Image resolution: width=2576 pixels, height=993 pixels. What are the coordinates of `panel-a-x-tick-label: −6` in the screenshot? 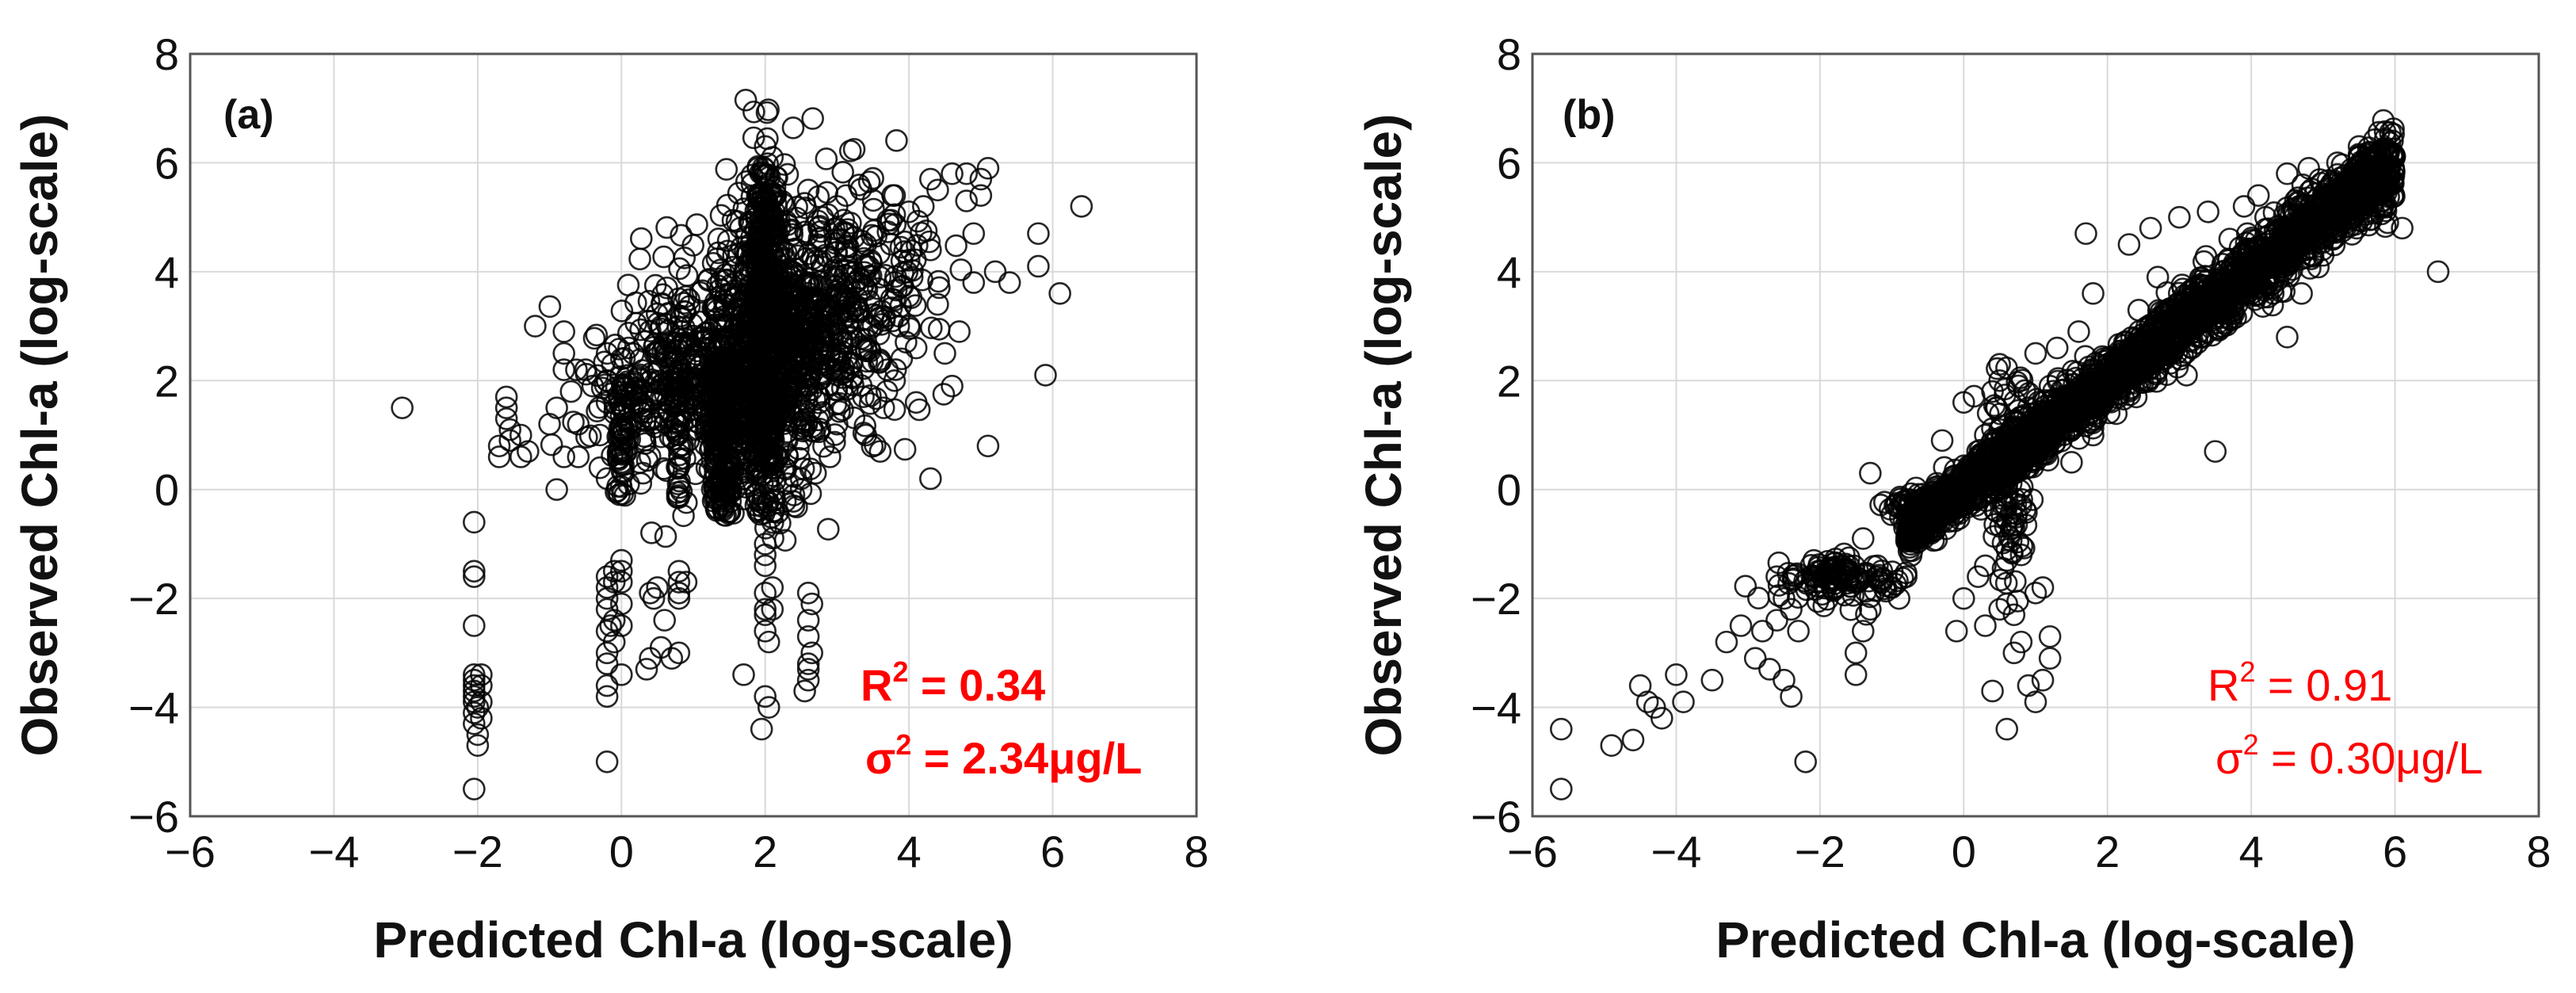 It's located at (190, 852).